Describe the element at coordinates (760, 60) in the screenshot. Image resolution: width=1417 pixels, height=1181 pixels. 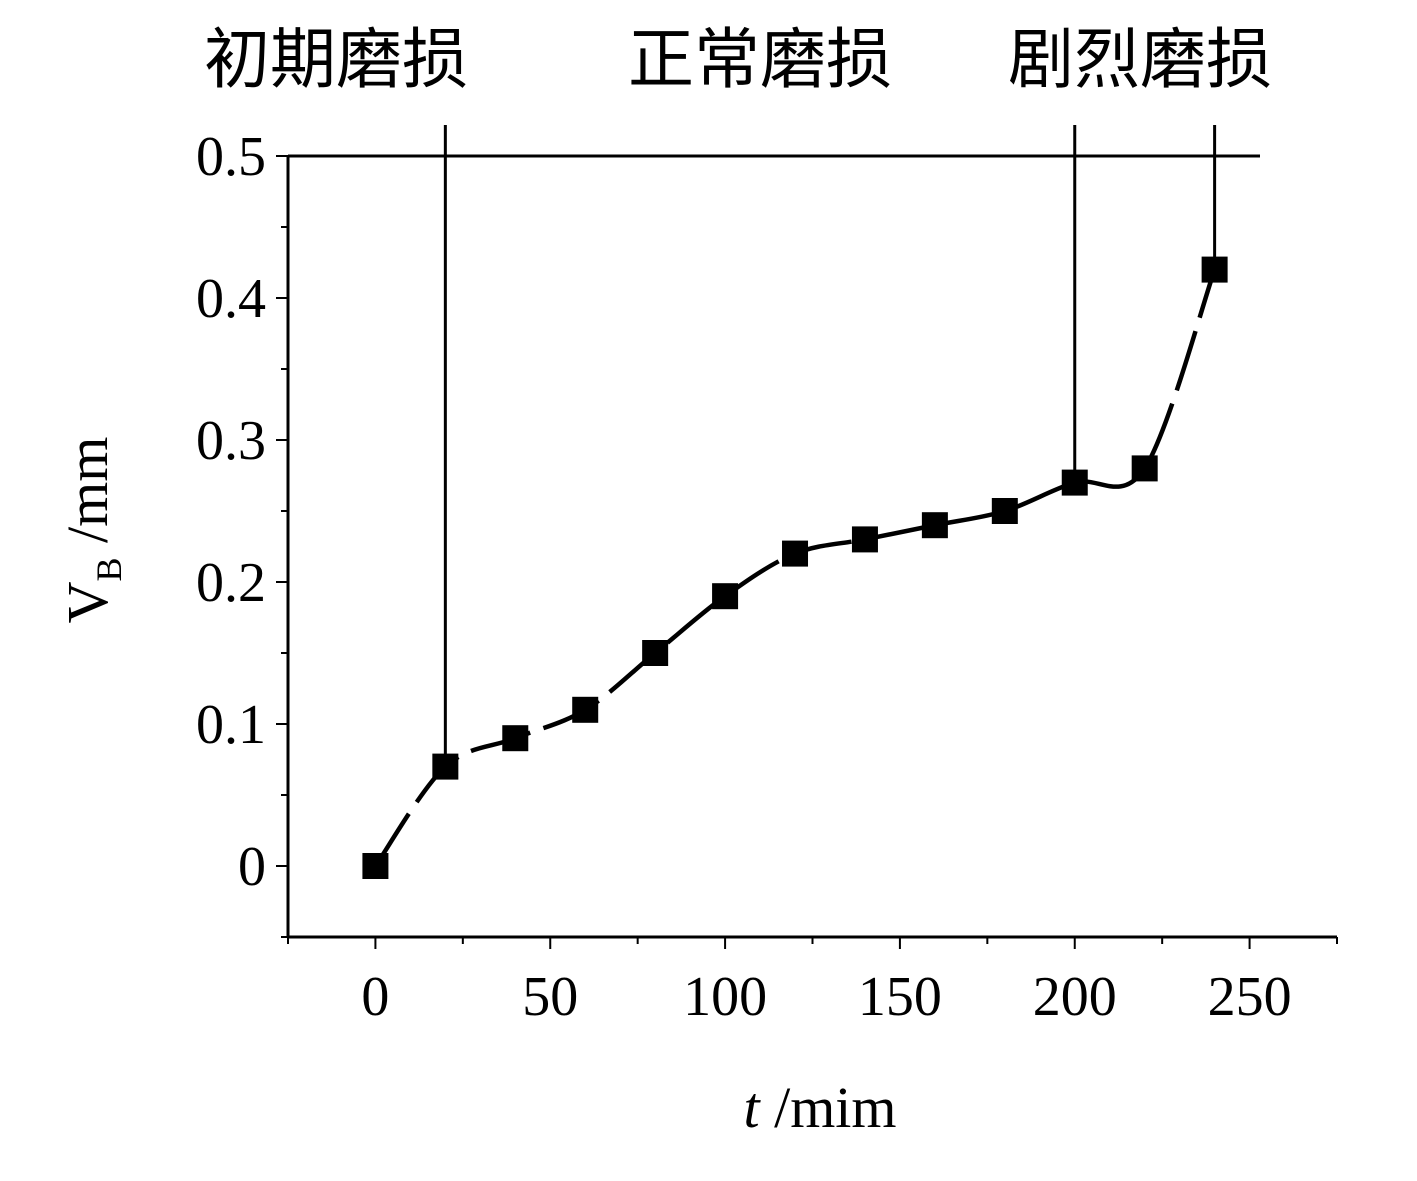
I see `stage-label: 正常磨损` at that location.